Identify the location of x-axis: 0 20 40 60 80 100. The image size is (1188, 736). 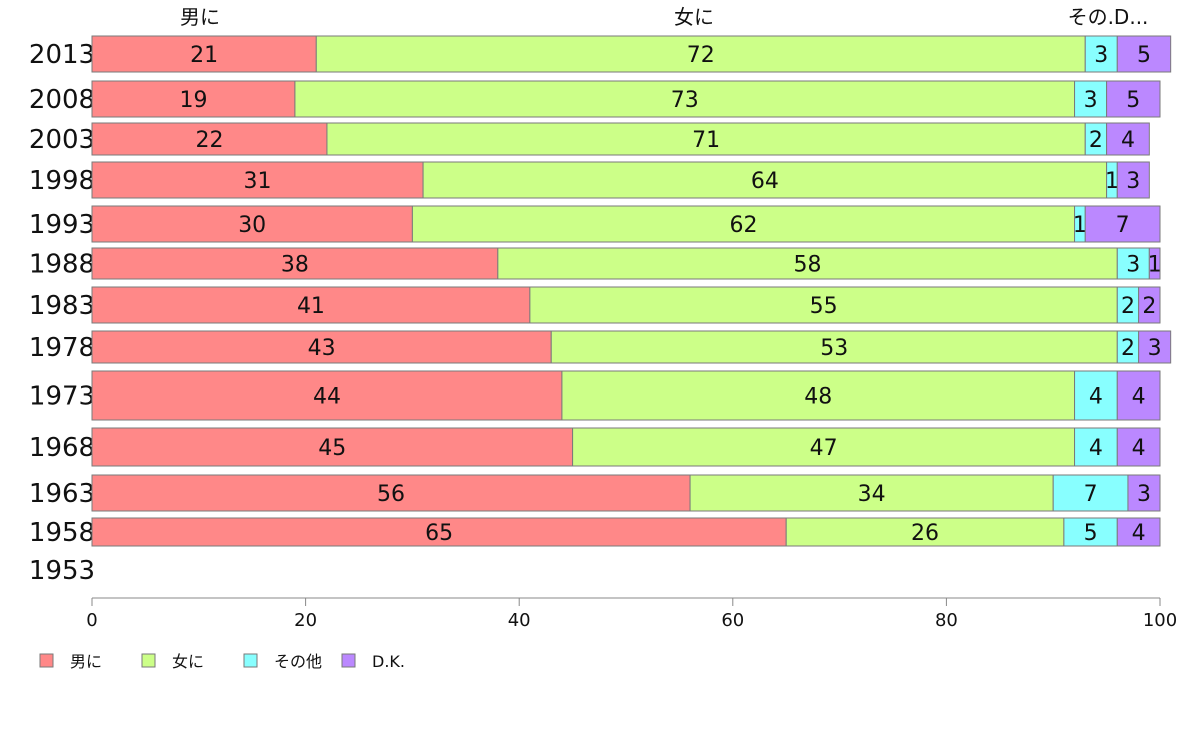
(631, 614).